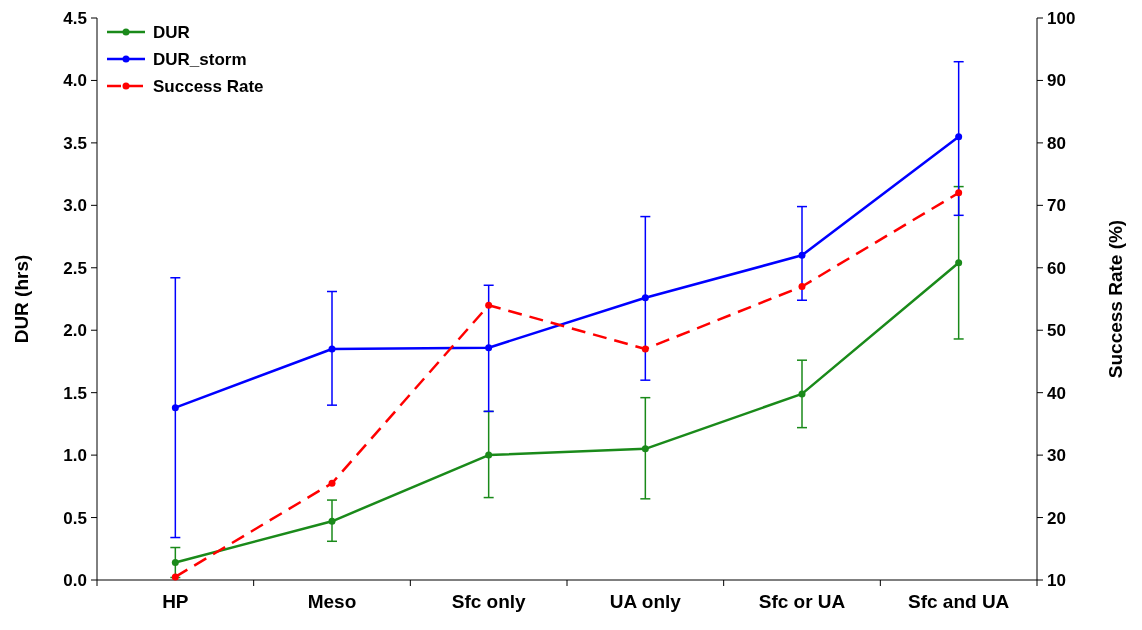 This screenshot has height=630, width=1142. What do you see at coordinates (75, 456) in the screenshot?
I see `y-tick-label: 1.0` at bounding box center [75, 456].